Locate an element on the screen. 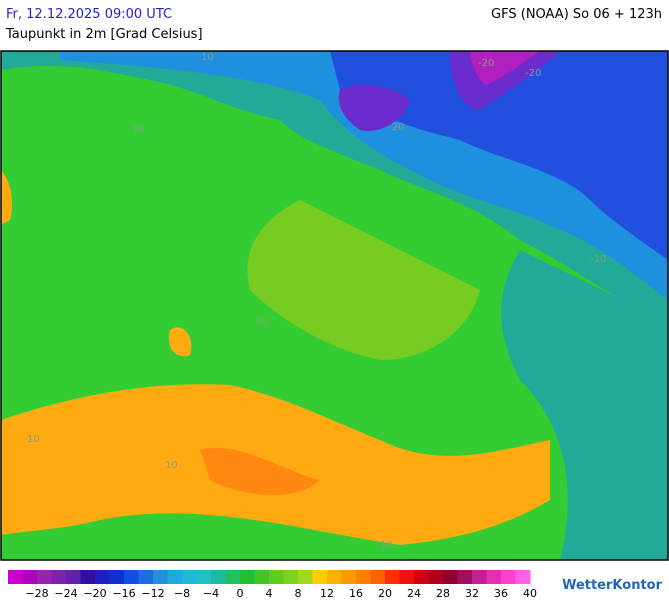  legend-label: 8 is located at coordinates (298, 593).